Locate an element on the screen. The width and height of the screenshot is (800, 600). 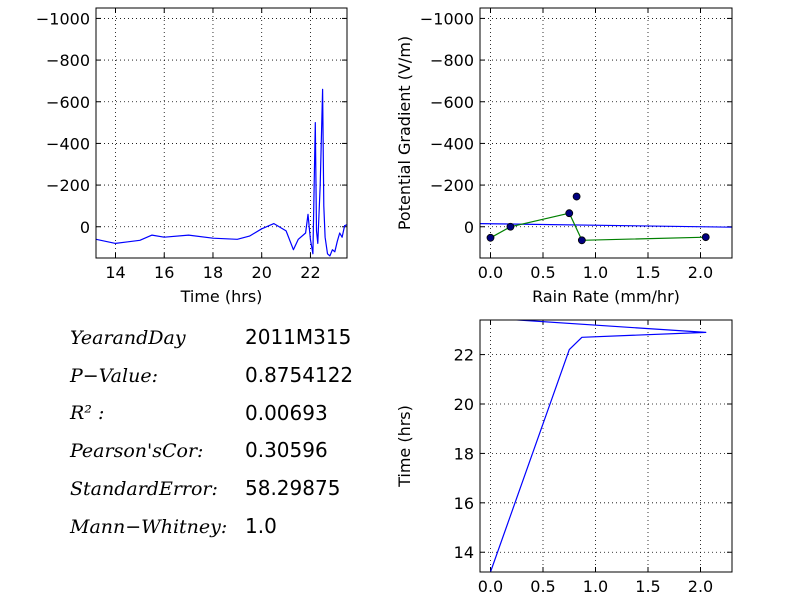
stat-label-pvalue: P−Value: is located at coordinates (114, 376).